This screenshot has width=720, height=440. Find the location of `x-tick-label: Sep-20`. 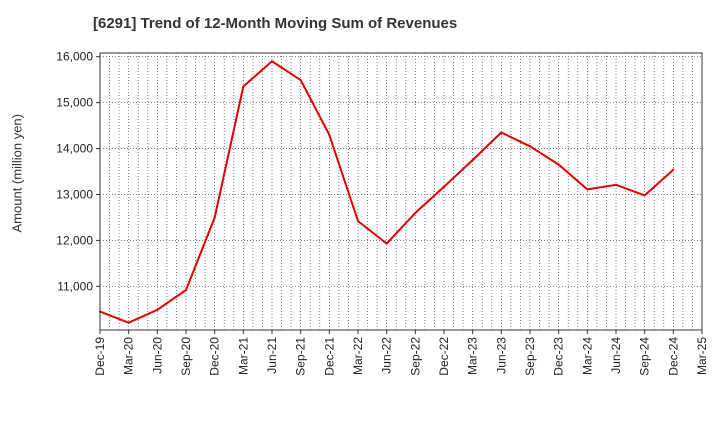

x-tick-label: Sep-20 is located at coordinates (186, 356).